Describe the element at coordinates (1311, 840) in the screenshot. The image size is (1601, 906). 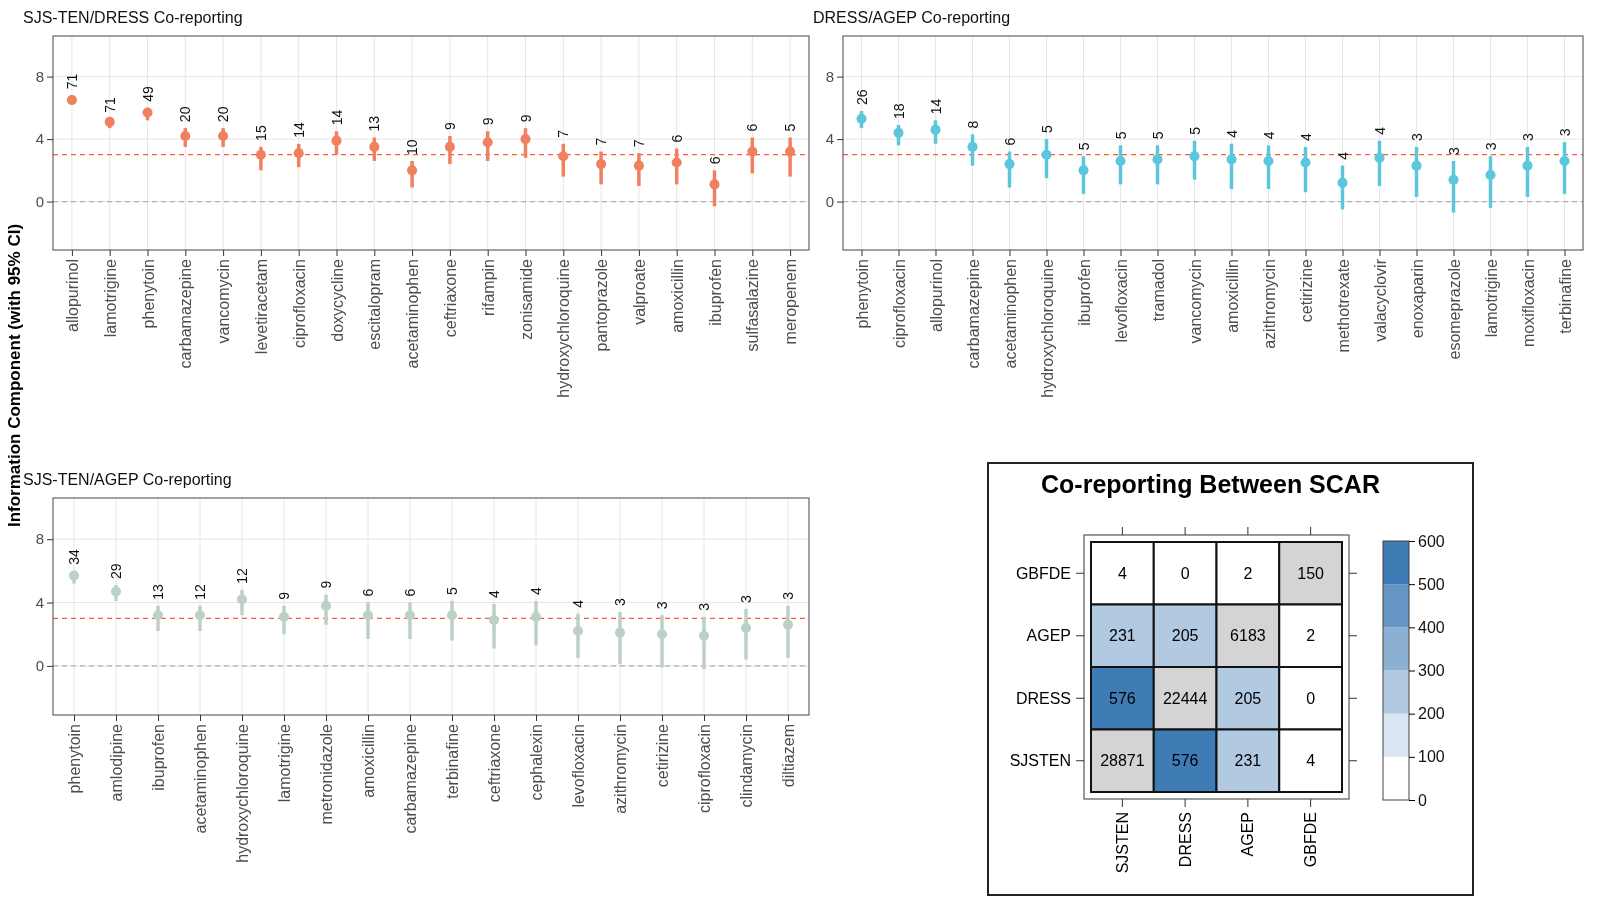
I see `x-tick-label: GBFDE` at that location.